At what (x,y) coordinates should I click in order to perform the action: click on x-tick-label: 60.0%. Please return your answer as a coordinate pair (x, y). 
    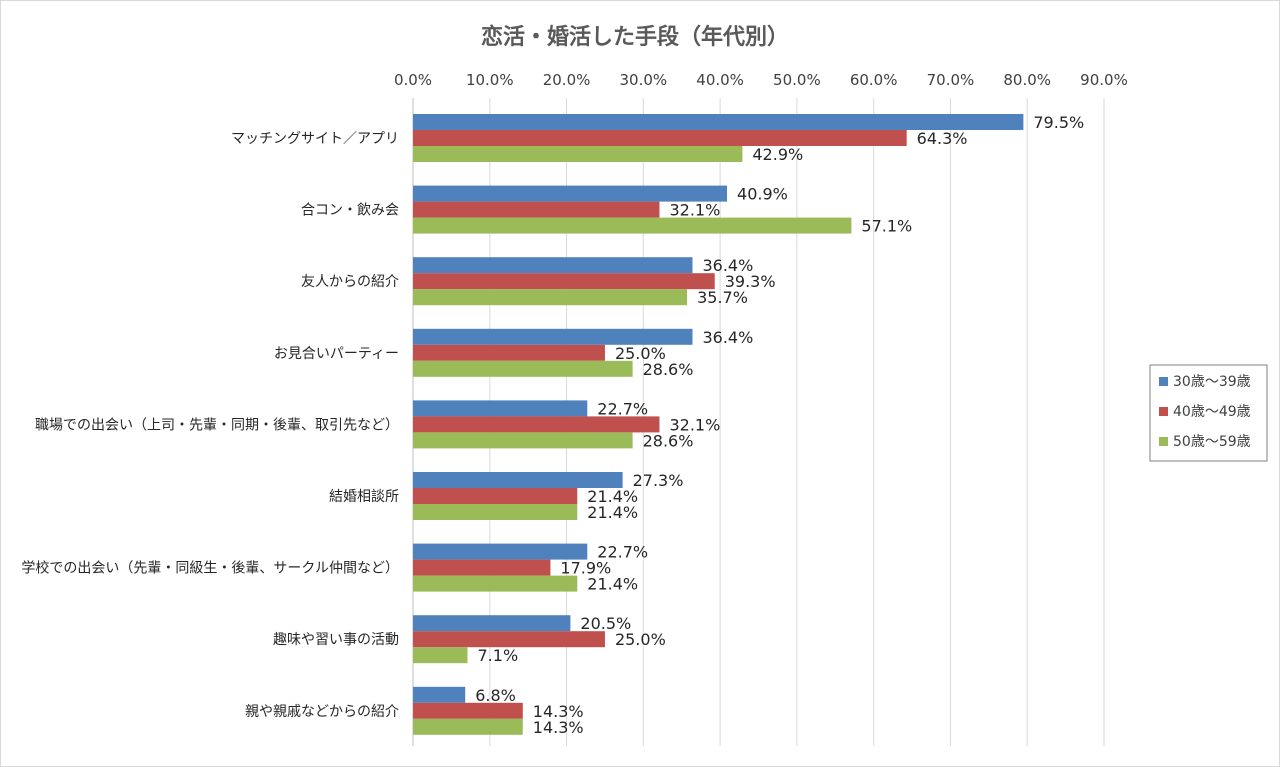
    Looking at the image, I should click on (874, 80).